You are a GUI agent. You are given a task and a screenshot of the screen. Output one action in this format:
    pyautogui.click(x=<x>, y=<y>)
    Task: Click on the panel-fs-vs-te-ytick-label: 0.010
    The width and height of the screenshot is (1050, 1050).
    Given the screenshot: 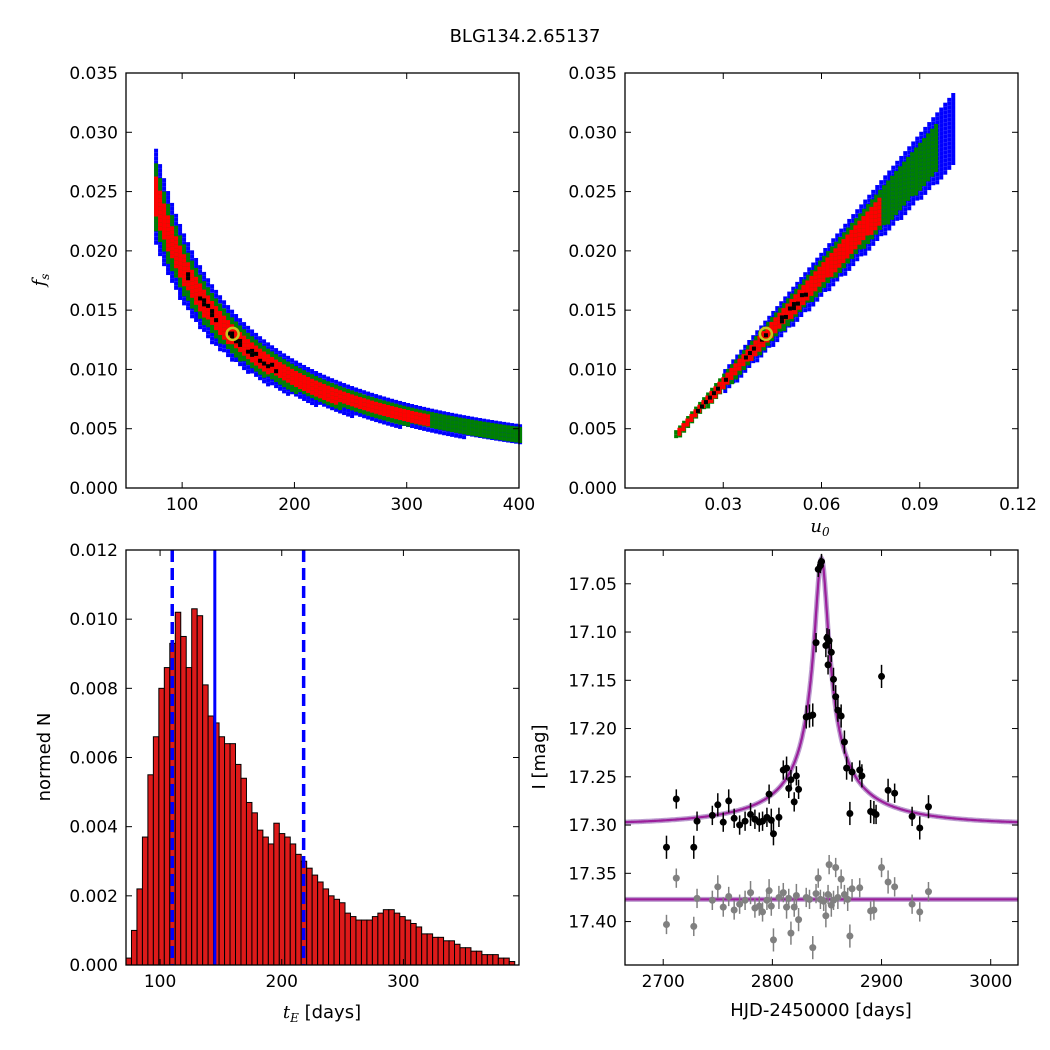 What is the action you would take?
    pyautogui.click(x=93, y=370)
    